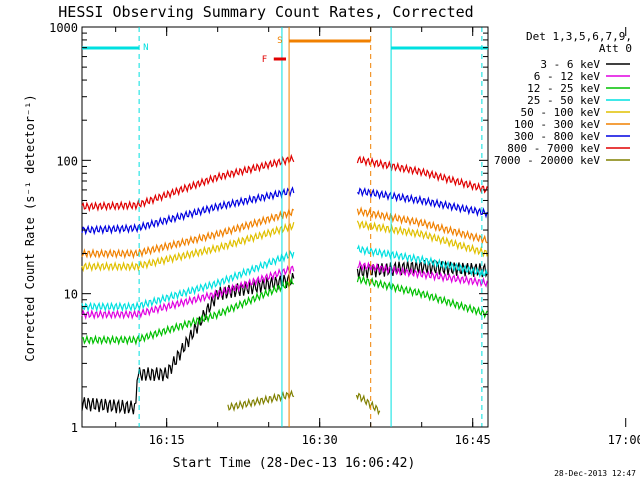  Describe the element at coordinates (567, 76) in the screenshot. I see `legend-entry-label: 6 - 12 keV` at that location.